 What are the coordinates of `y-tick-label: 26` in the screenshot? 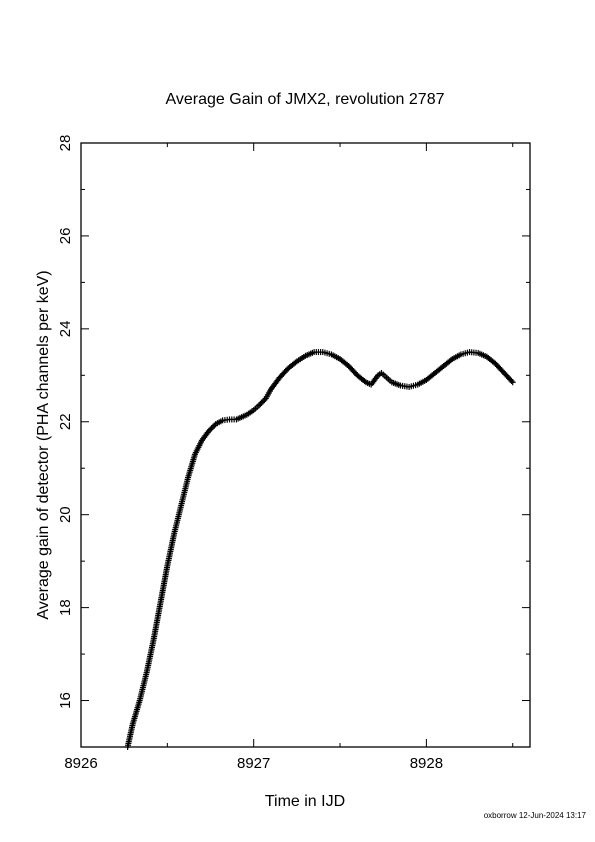 It's located at (65, 236).